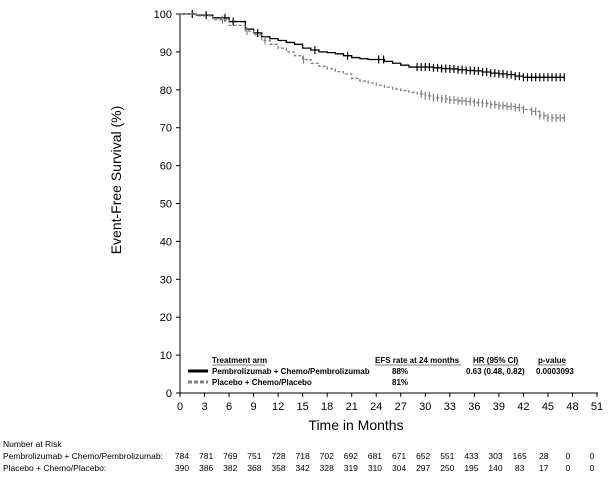 Image resolution: width=608 pixels, height=480 pixels. I want to click on y-tick-label: 10, so click(166, 356).